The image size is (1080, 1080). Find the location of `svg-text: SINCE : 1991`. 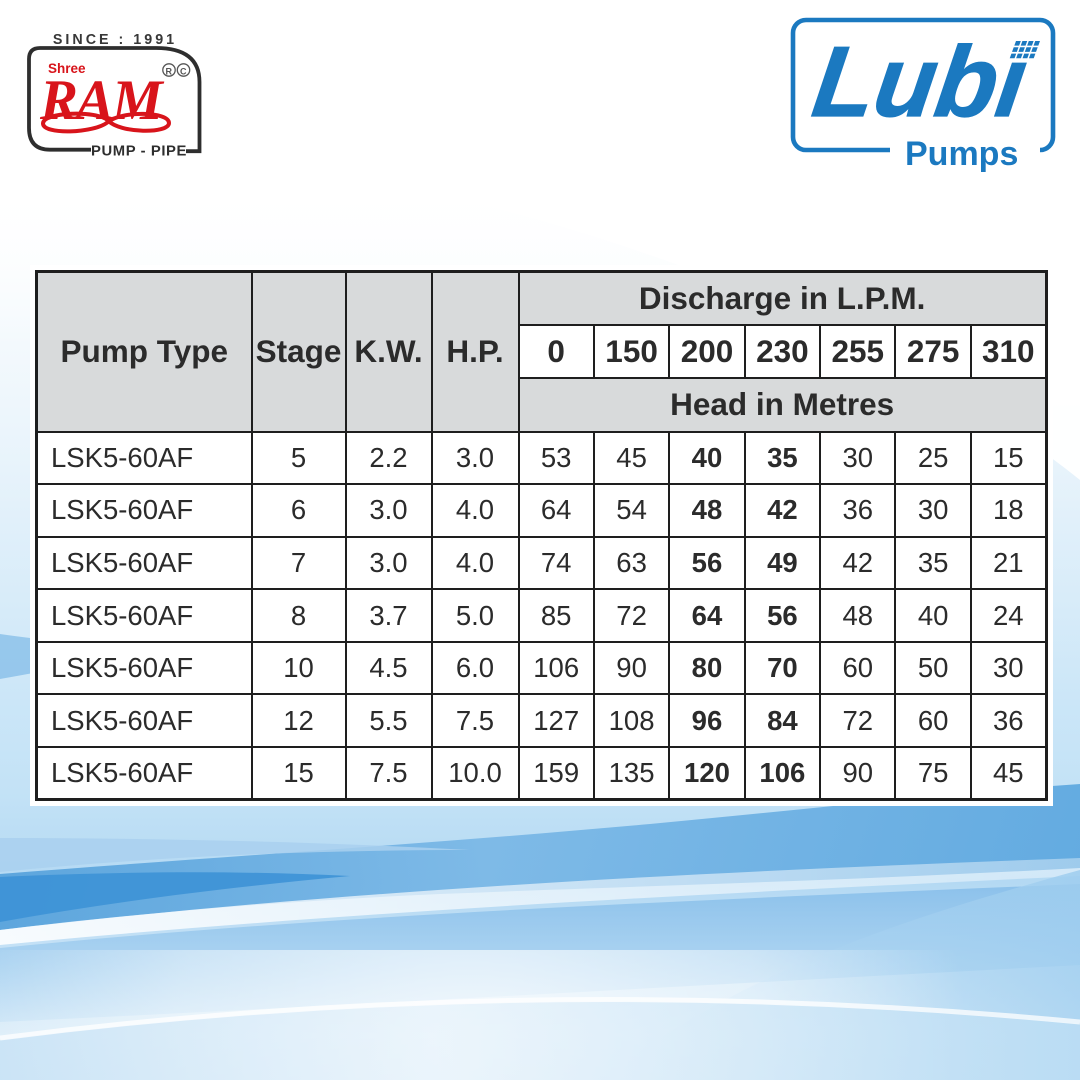

svg-text: SINCE : 1991 is located at coordinates (115, 40).